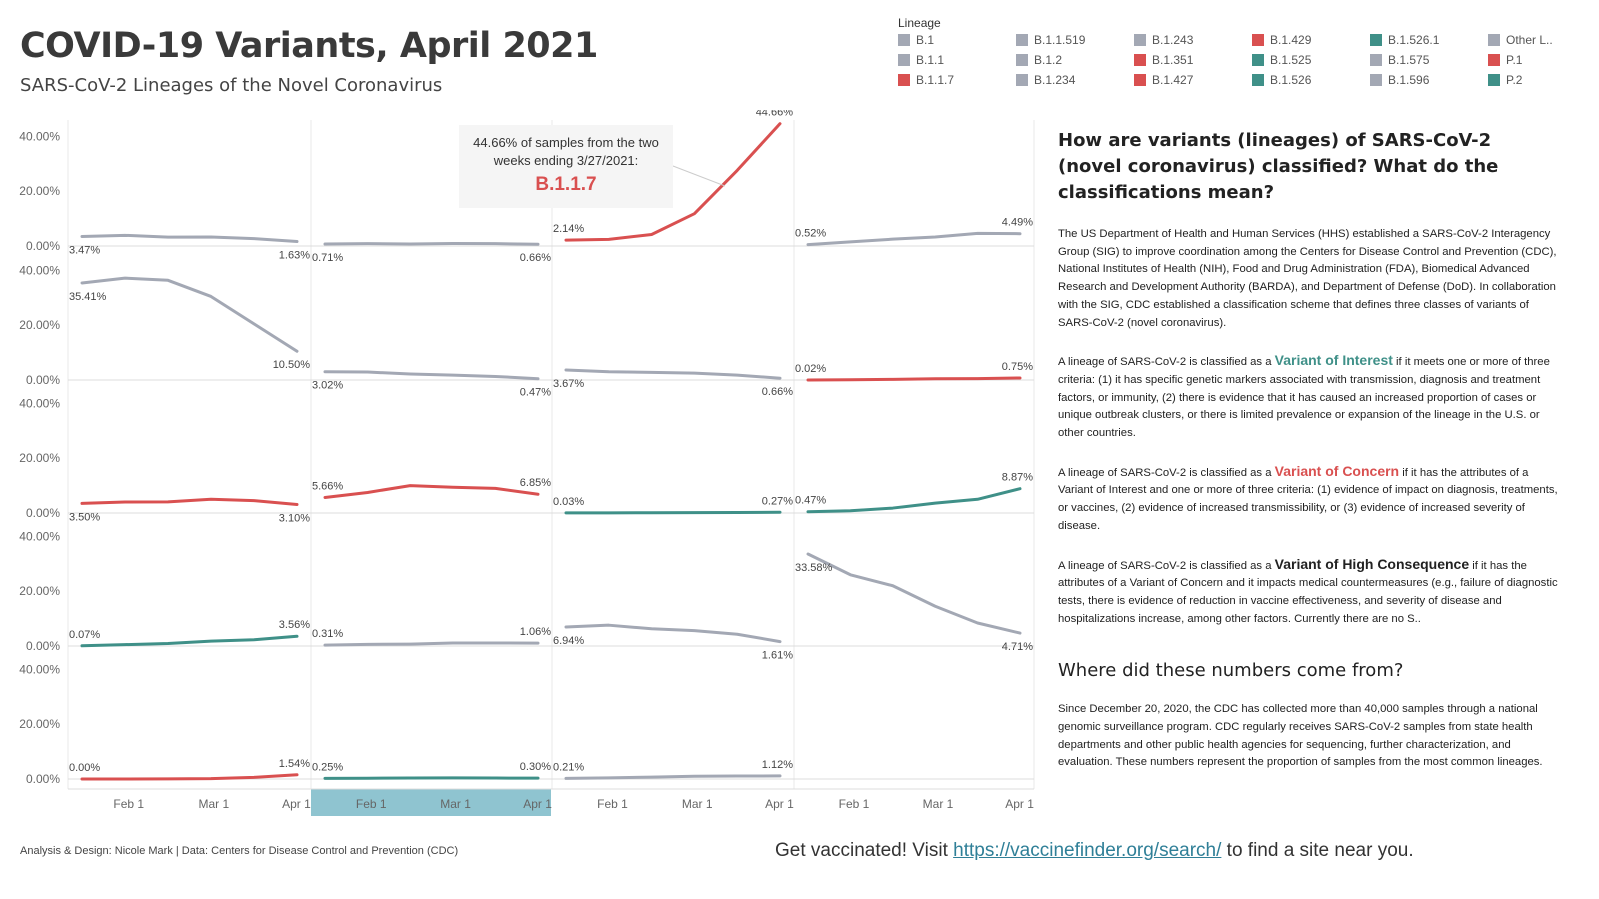 This screenshot has width=1599, height=899. I want to click on end-value-label: 3.56%, so click(294, 625).